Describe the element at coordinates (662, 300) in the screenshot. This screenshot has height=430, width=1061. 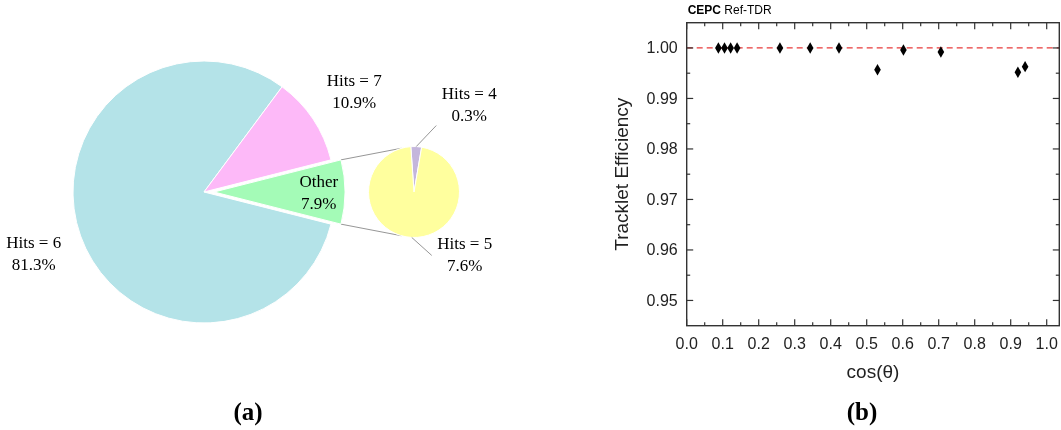
I see `y-tick-label: 0.95` at that location.